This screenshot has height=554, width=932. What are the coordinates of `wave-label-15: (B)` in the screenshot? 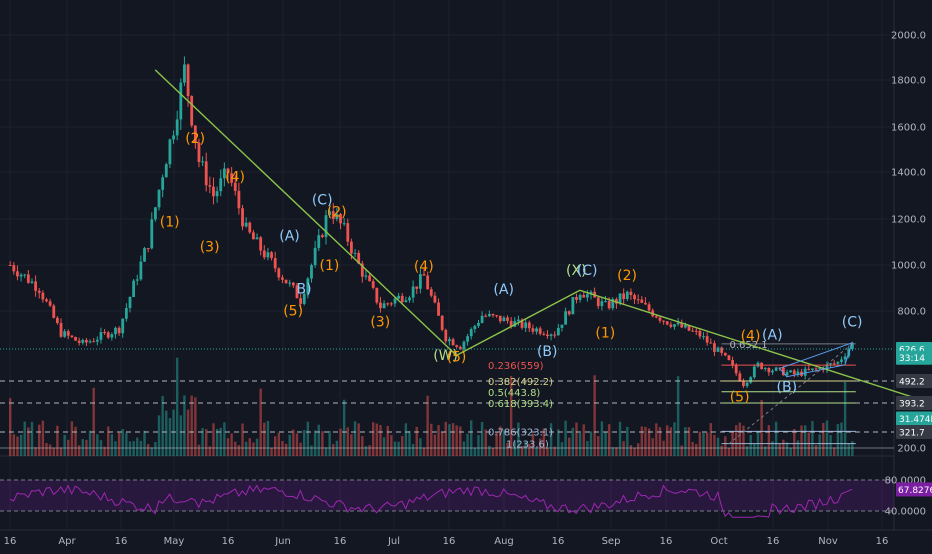 It's located at (547, 352).